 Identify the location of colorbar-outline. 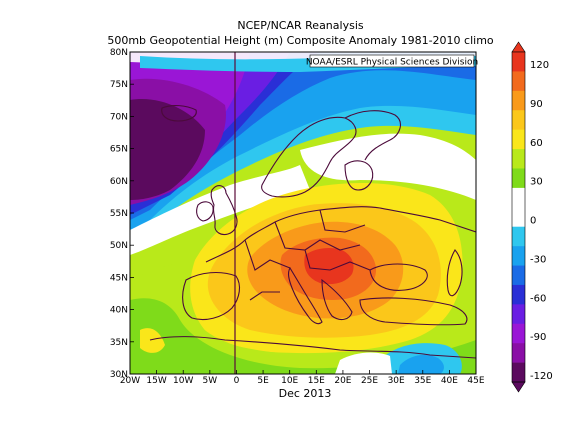
(518, 217).